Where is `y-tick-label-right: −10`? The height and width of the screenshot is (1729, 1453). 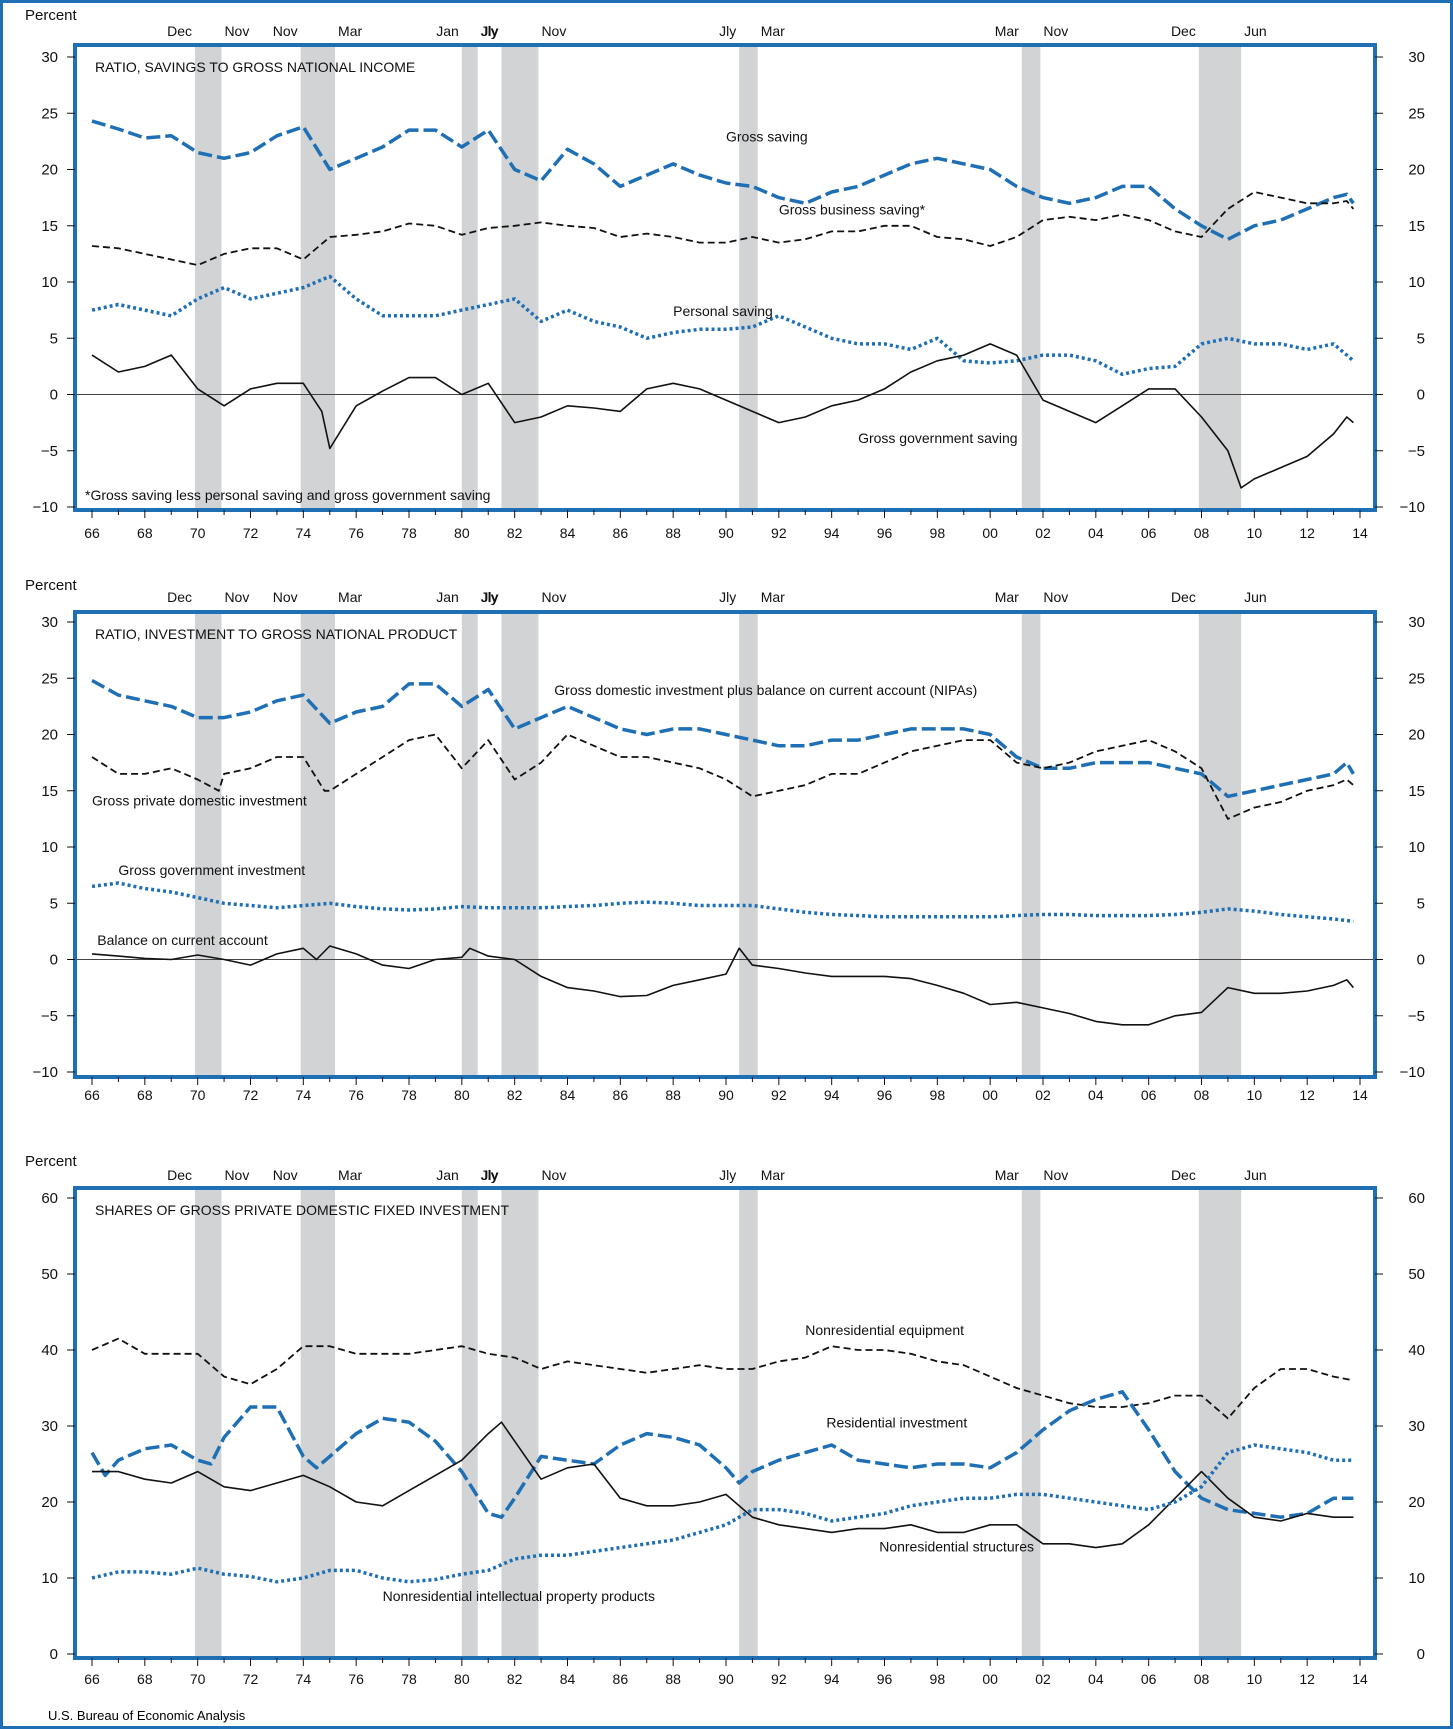 y-tick-label-right: −10 is located at coordinates (1412, 1072).